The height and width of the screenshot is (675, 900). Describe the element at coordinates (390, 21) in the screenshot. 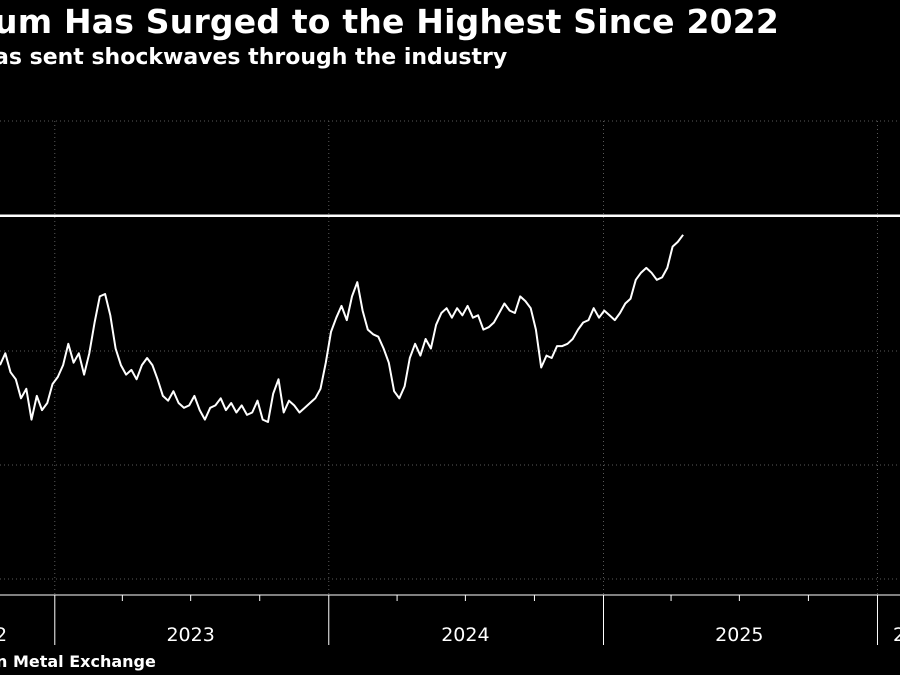

I see `chart-title: um Has Surged to the Highest Since 2022` at that location.